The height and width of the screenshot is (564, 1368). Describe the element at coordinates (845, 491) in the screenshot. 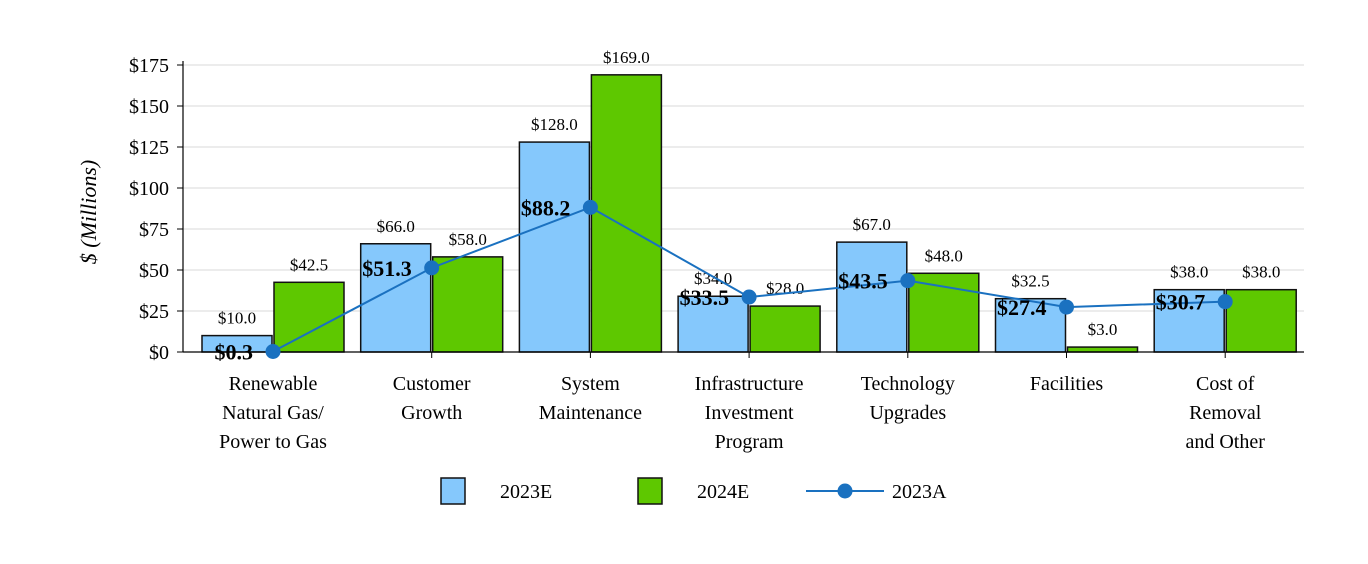

I see `legend-marker-2023A` at that location.